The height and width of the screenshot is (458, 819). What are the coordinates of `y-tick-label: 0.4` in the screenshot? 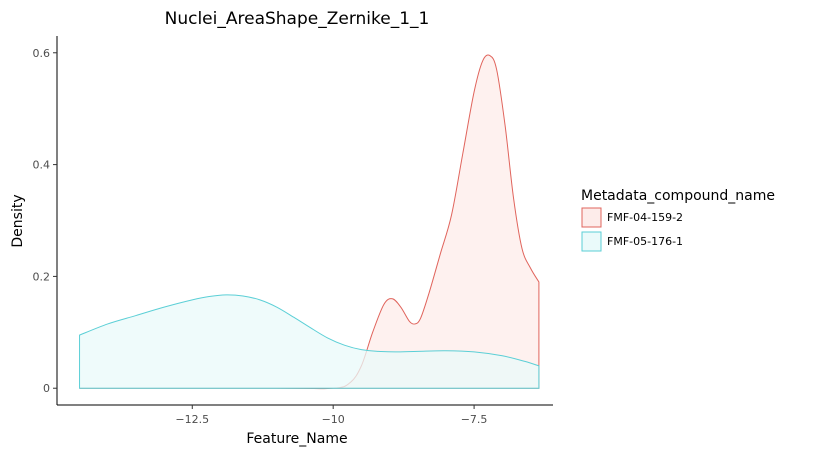 It's located at (42, 165).